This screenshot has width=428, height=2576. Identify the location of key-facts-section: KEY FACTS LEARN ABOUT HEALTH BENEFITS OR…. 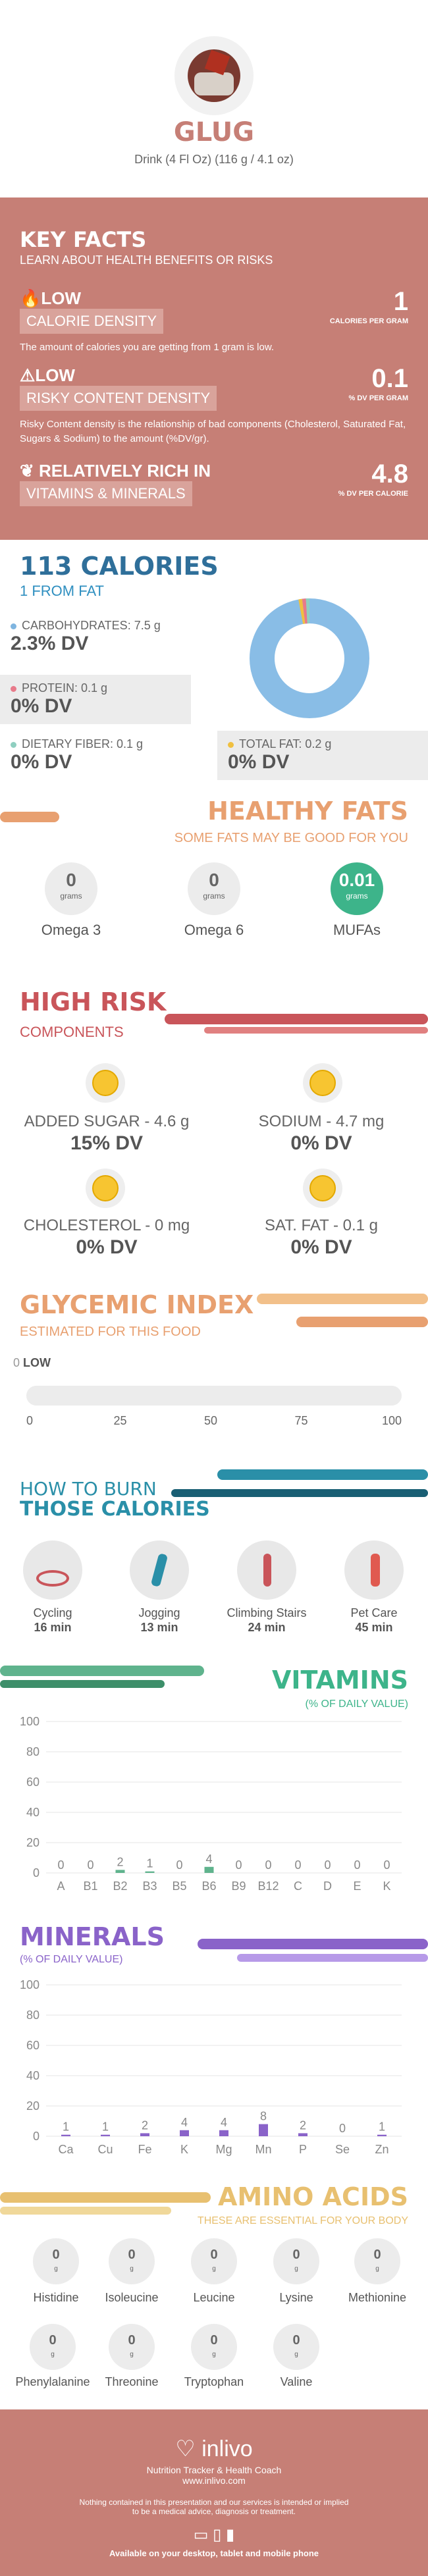
(214, 368).